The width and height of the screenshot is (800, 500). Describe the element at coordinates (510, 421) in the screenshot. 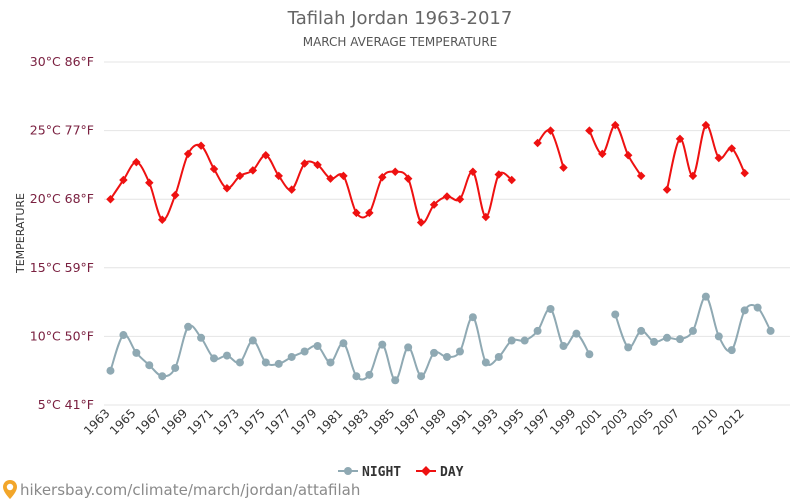

I see `x-tick-label: 1995` at that location.